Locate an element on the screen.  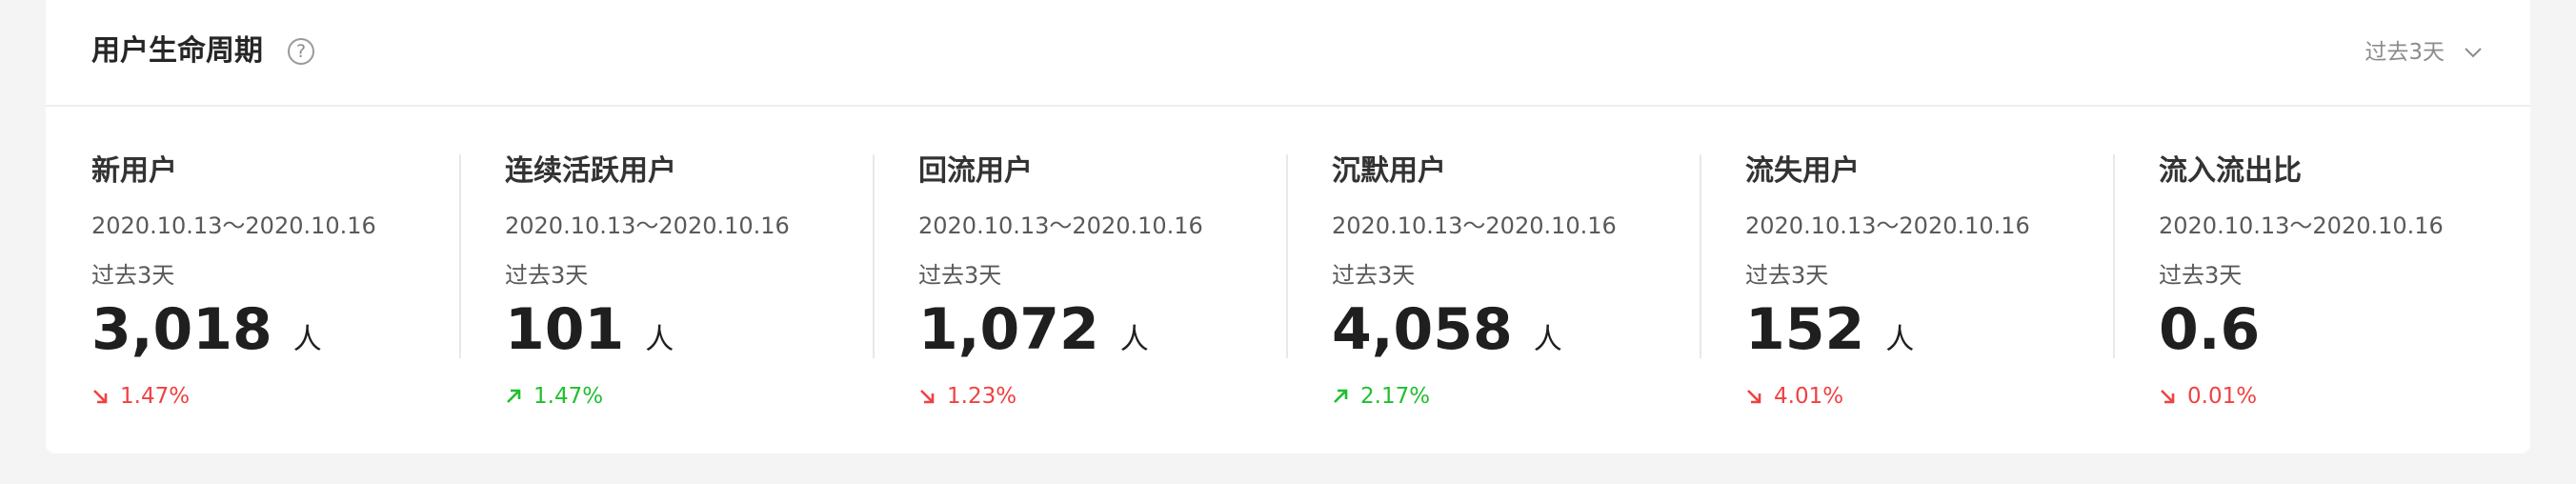
metric-title: 新用户 is located at coordinates (134, 171).